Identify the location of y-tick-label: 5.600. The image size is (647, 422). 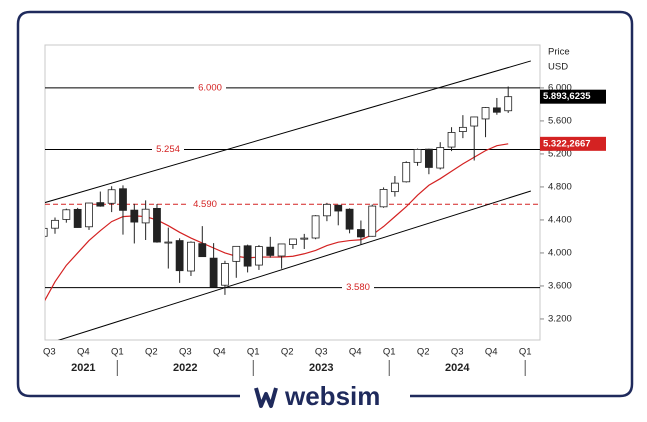
(560, 120).